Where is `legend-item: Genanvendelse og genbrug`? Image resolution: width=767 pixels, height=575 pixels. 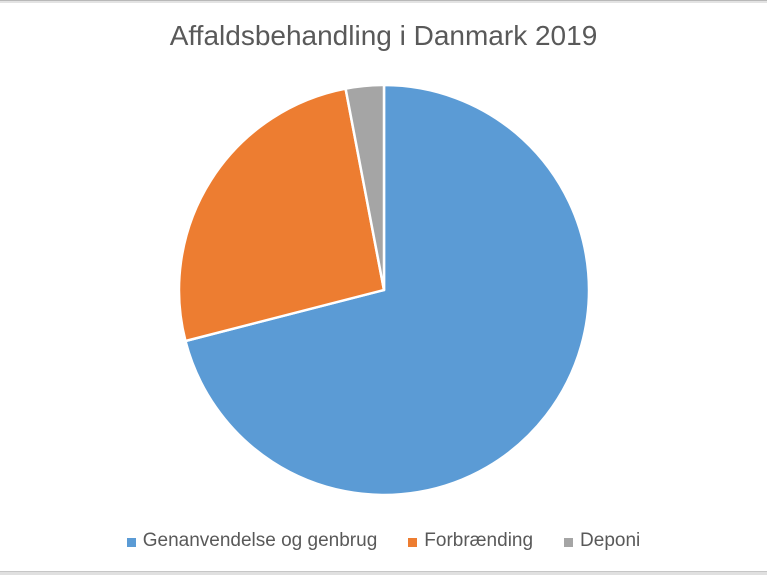
legend-item: Genanvendelse og genbrug is located at coordinates (252, 541).